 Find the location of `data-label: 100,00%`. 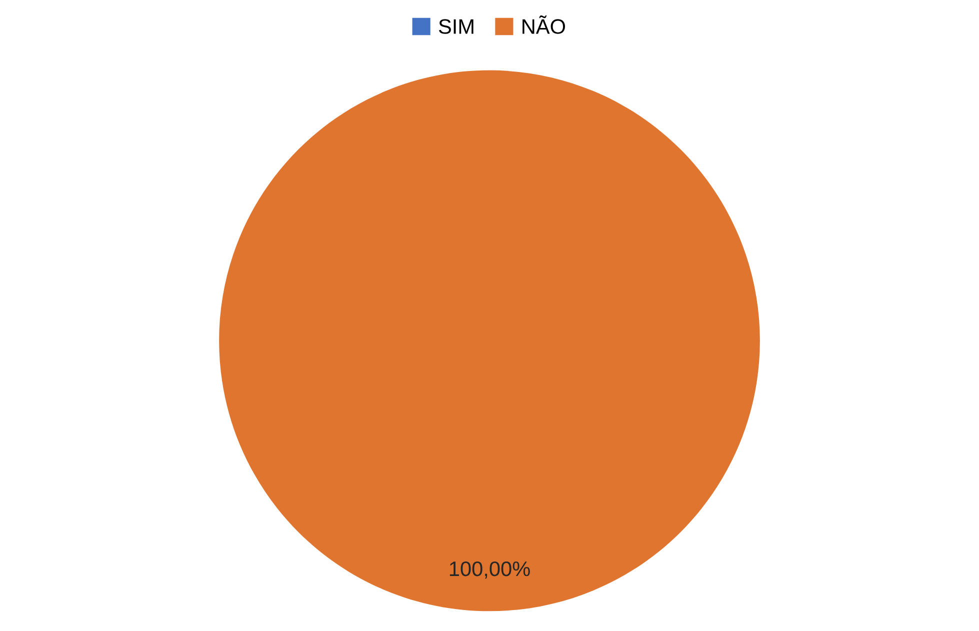

data-label: 100,00% is located at coordinates (490, 570).